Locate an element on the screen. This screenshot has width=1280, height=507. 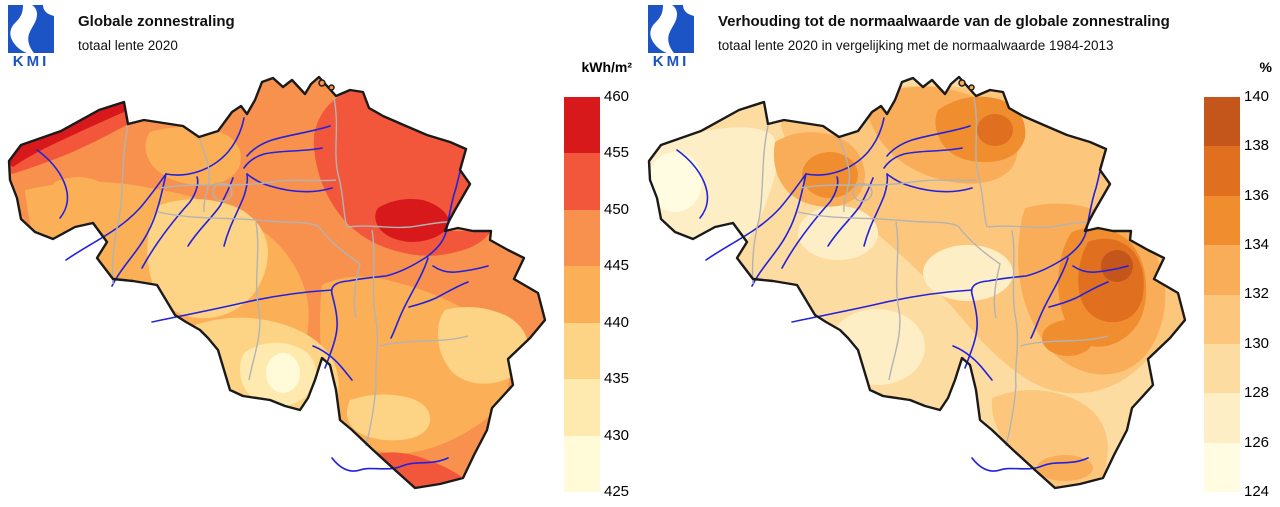
legend-tick: 138 is located at coordinates (1257, 145).